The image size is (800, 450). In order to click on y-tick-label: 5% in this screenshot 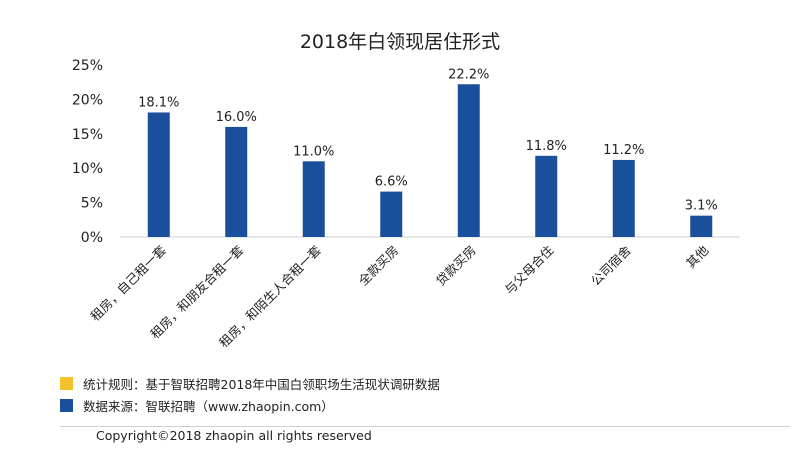, I will do `click(92, 204)`.